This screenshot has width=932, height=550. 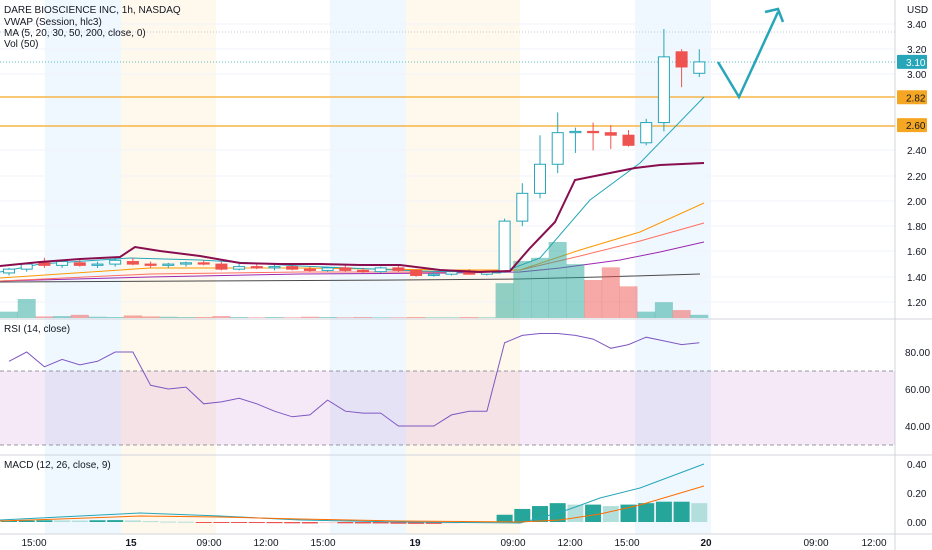 I want to click on rsi-legend: RSI (14, close), so click(x=37, y=329).